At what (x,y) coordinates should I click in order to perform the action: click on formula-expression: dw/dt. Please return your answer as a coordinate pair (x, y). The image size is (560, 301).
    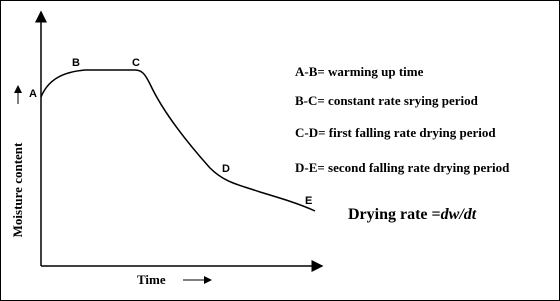
    Looking at the image, I should click on (459, 214).